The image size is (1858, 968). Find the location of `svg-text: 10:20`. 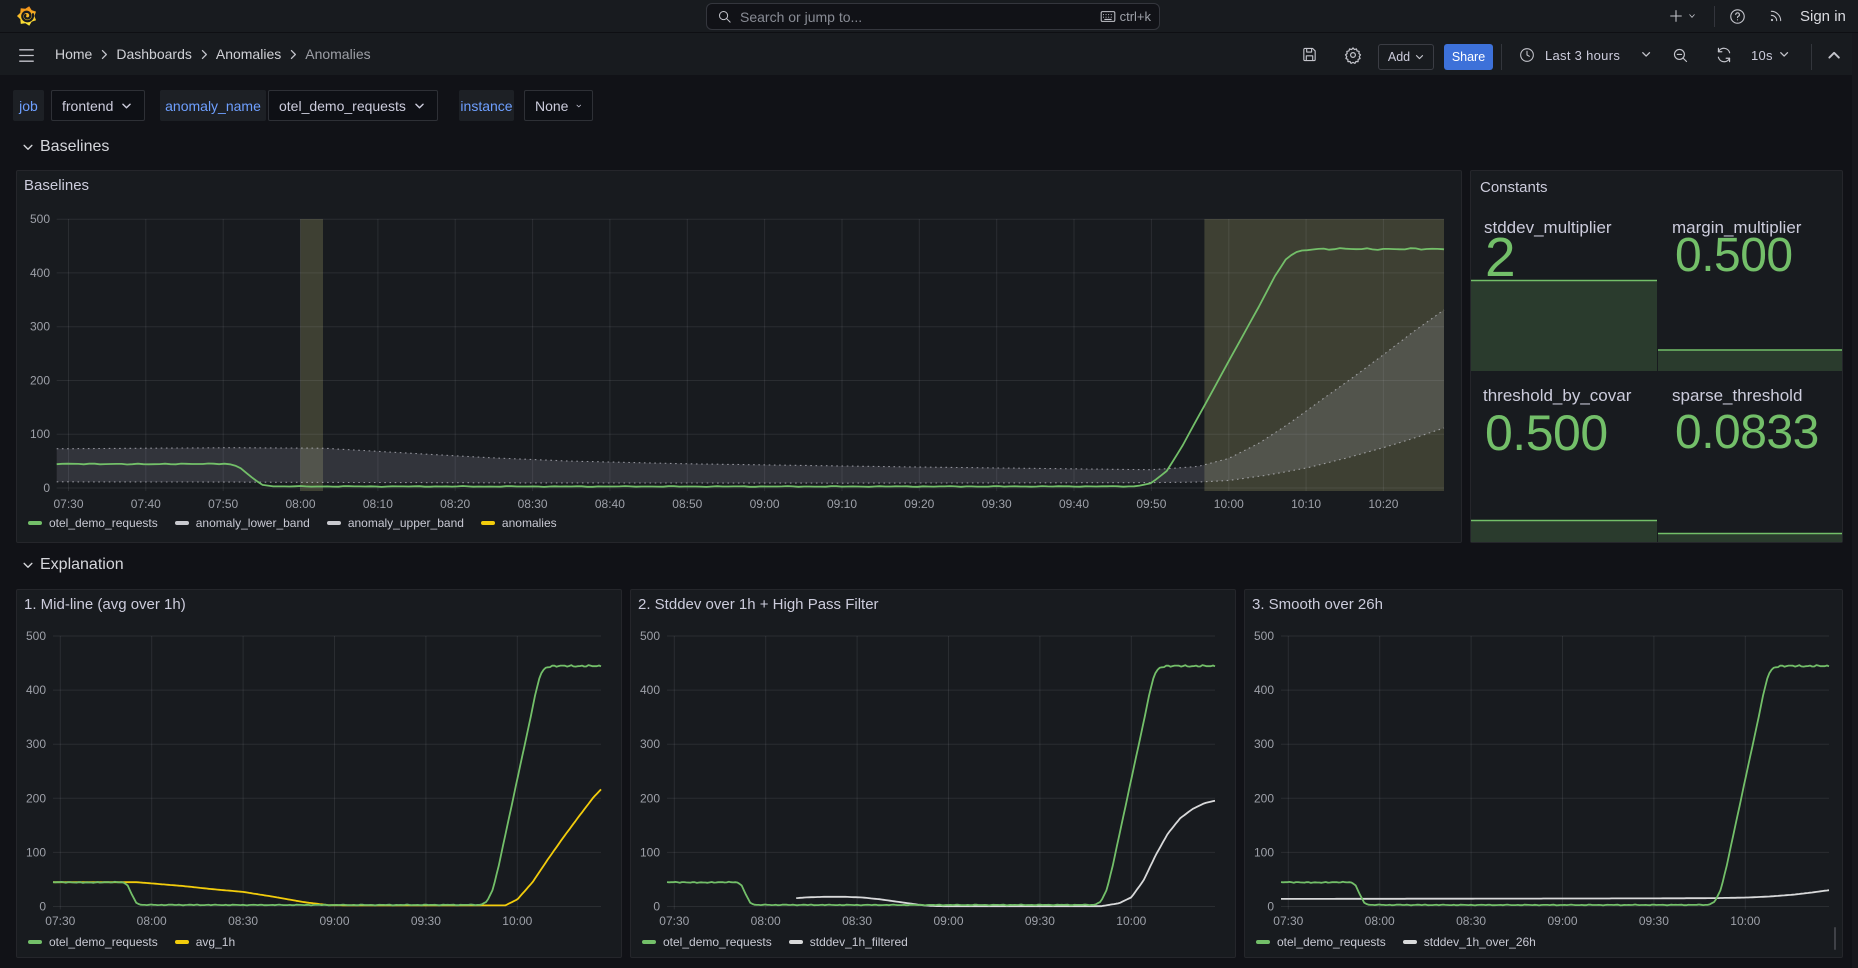

svg-text: 10:20 is located at coordinates (1383, 504).